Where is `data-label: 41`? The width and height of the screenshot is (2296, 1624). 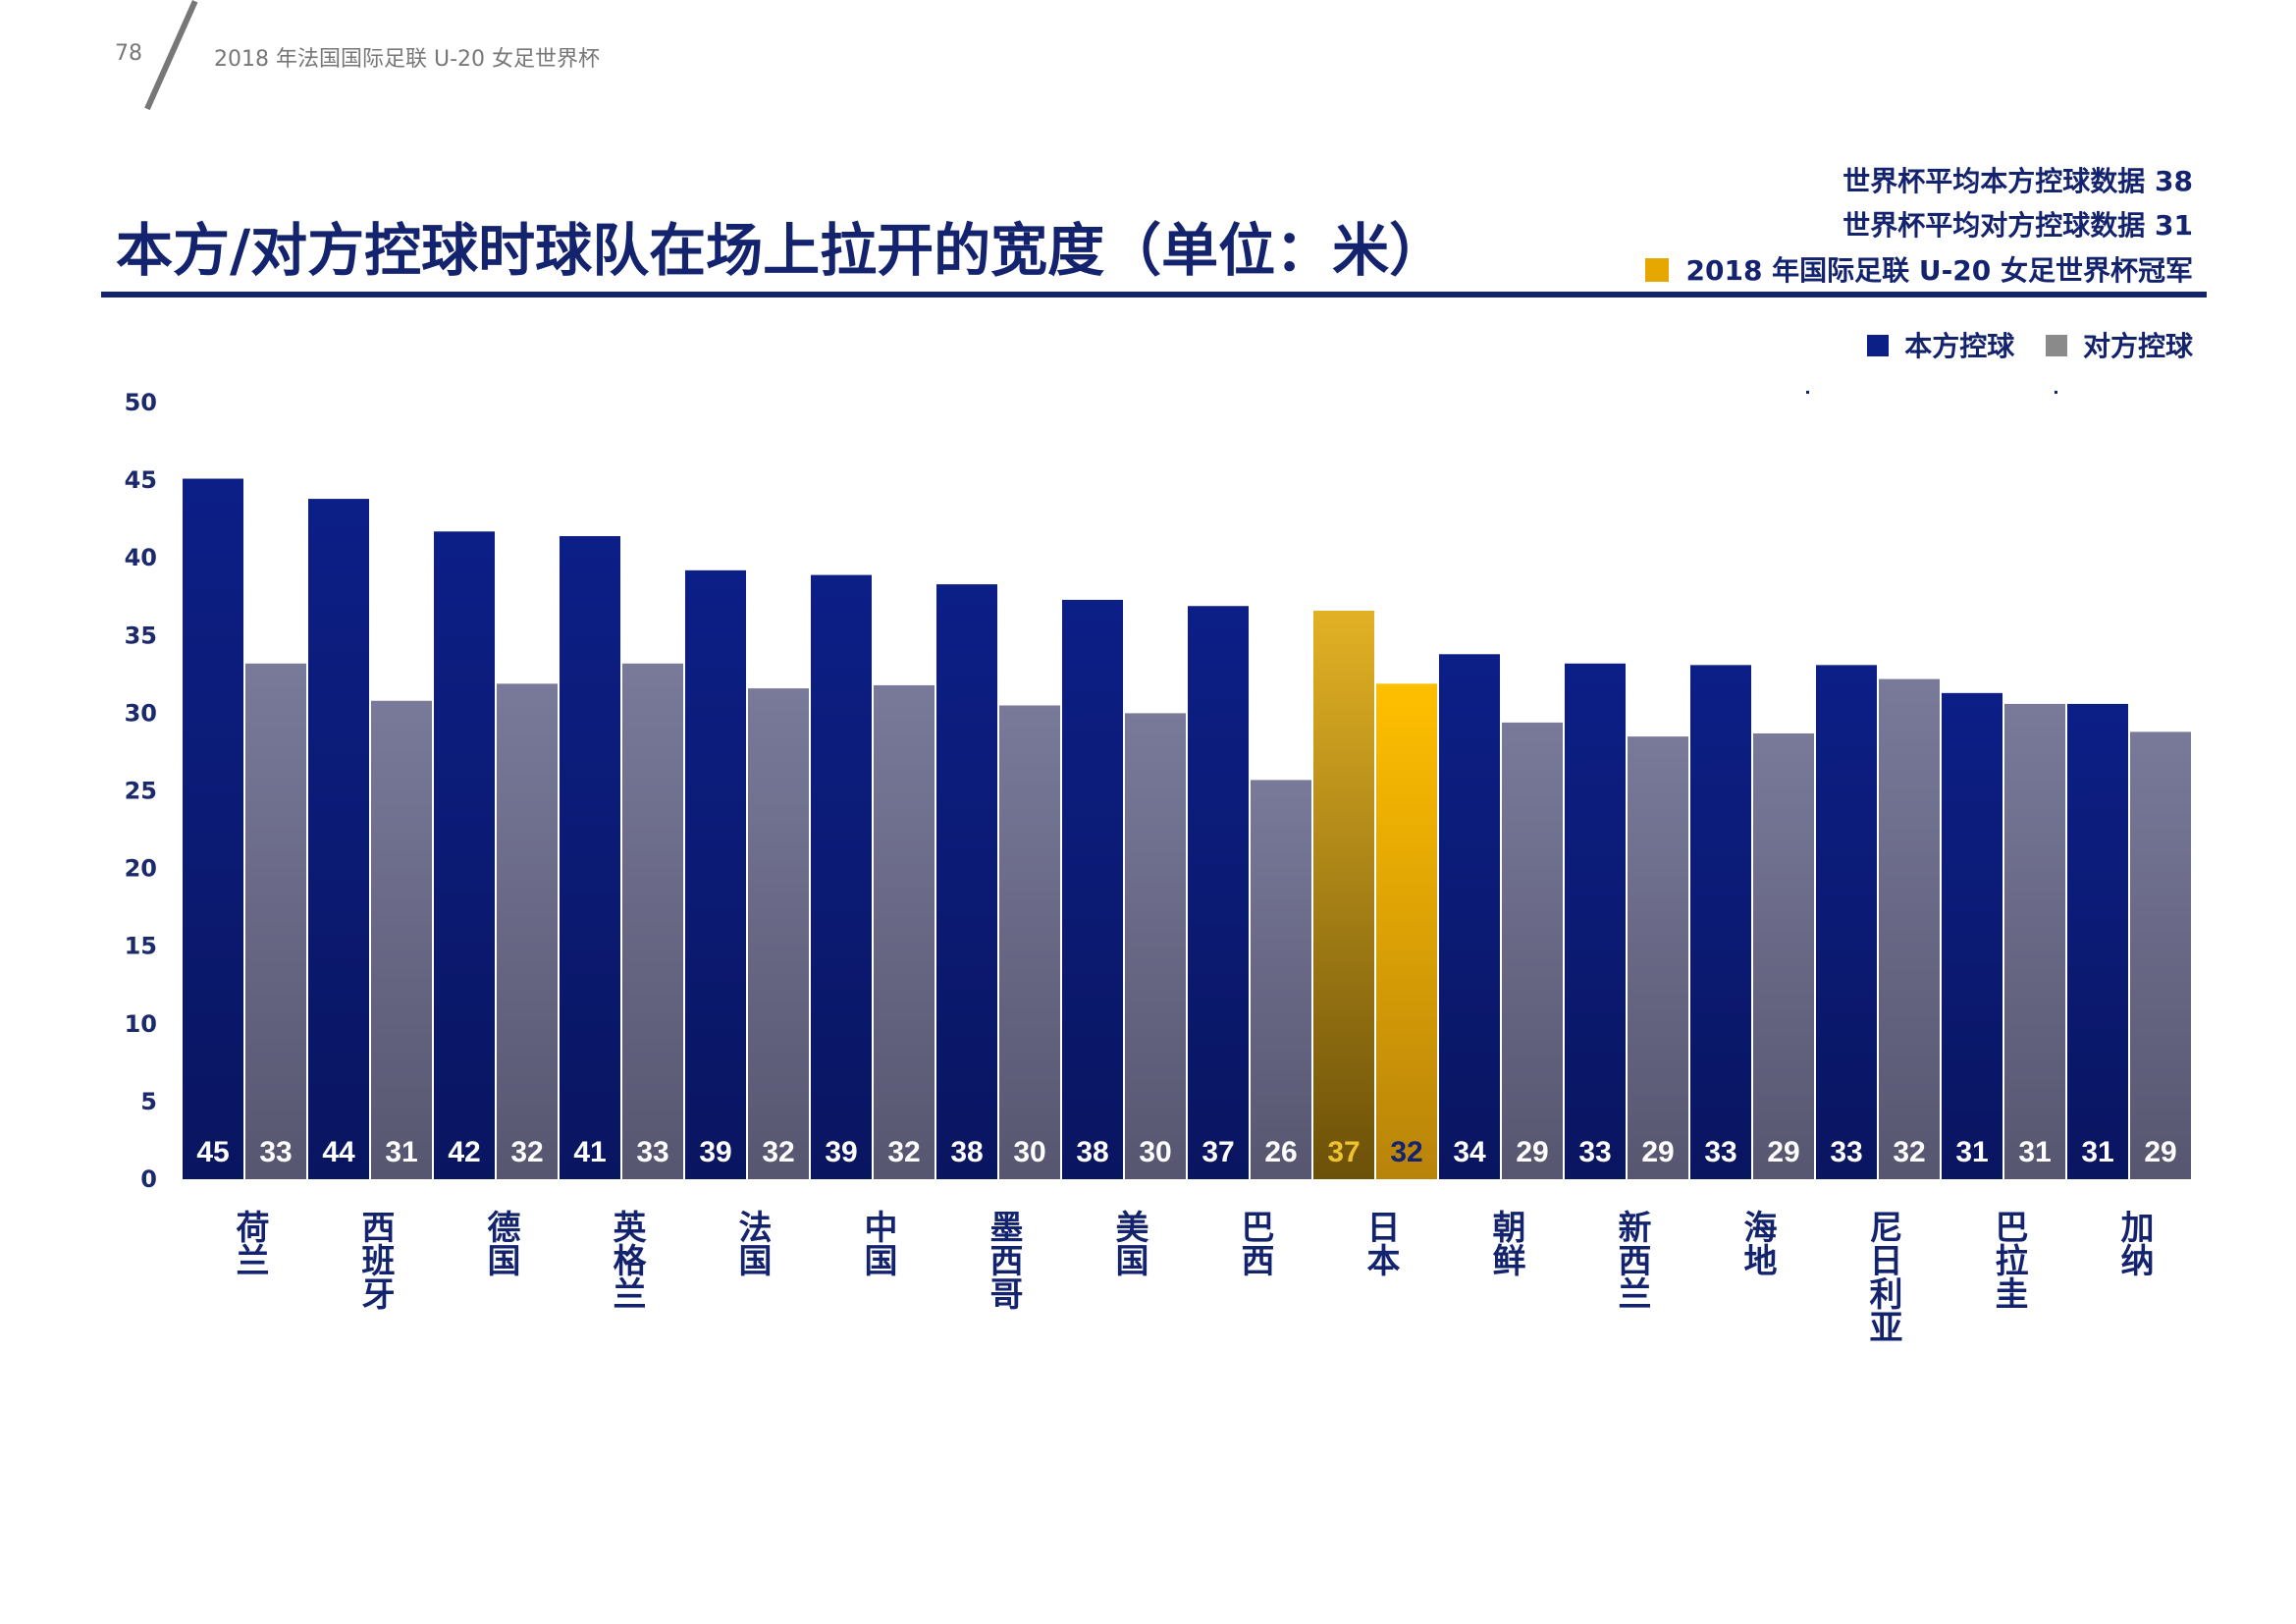
data-label: 41 is located at coordinates (590, 1152).